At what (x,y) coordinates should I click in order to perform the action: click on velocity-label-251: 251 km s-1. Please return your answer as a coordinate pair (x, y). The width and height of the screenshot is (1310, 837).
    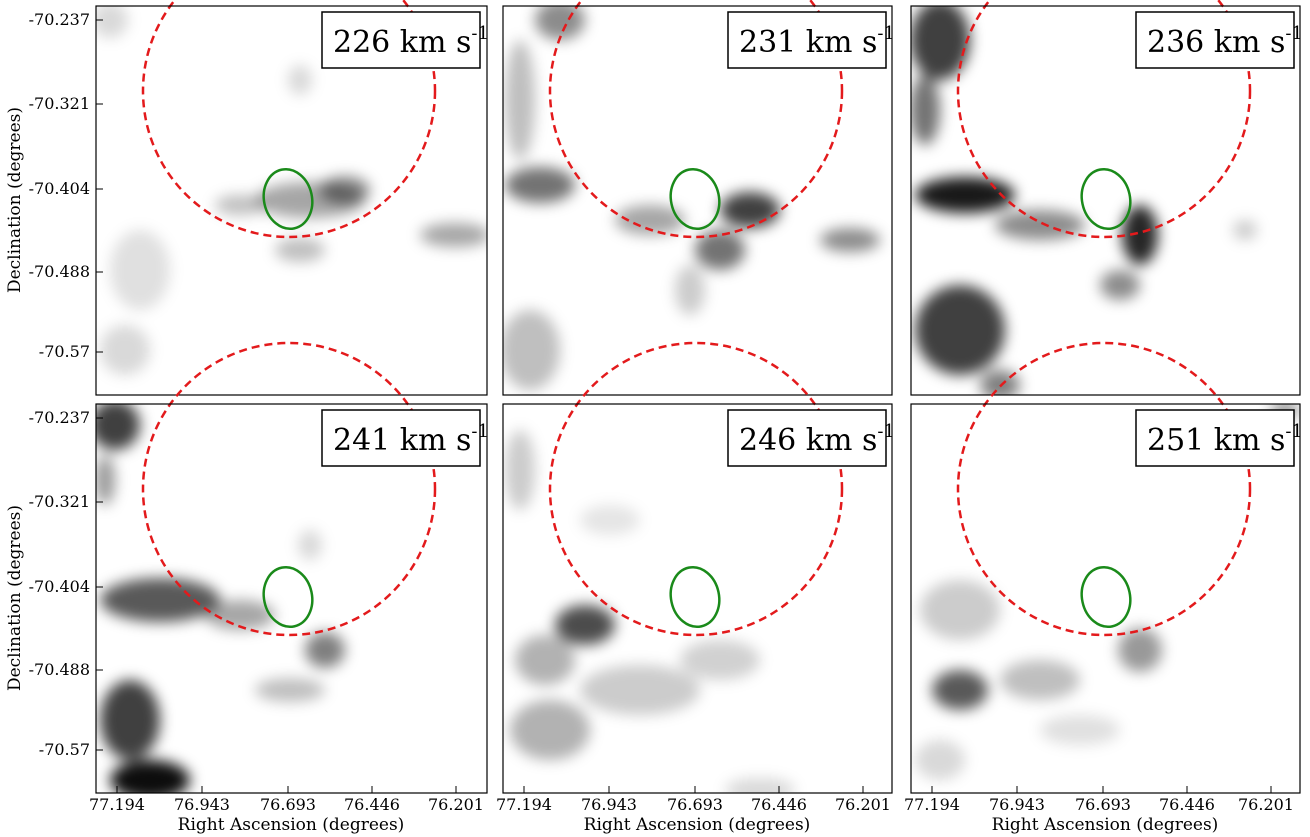
    Looking at the image, I should click on (1219, 438).